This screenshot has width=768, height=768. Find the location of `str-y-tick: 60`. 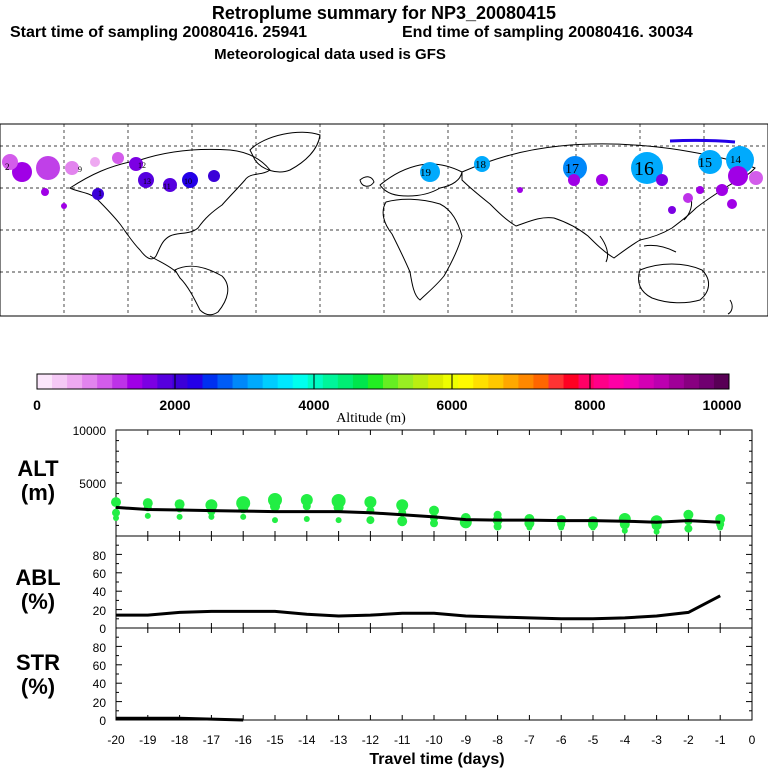

str-y-tick: 60 is located at coordinates (100, 666).